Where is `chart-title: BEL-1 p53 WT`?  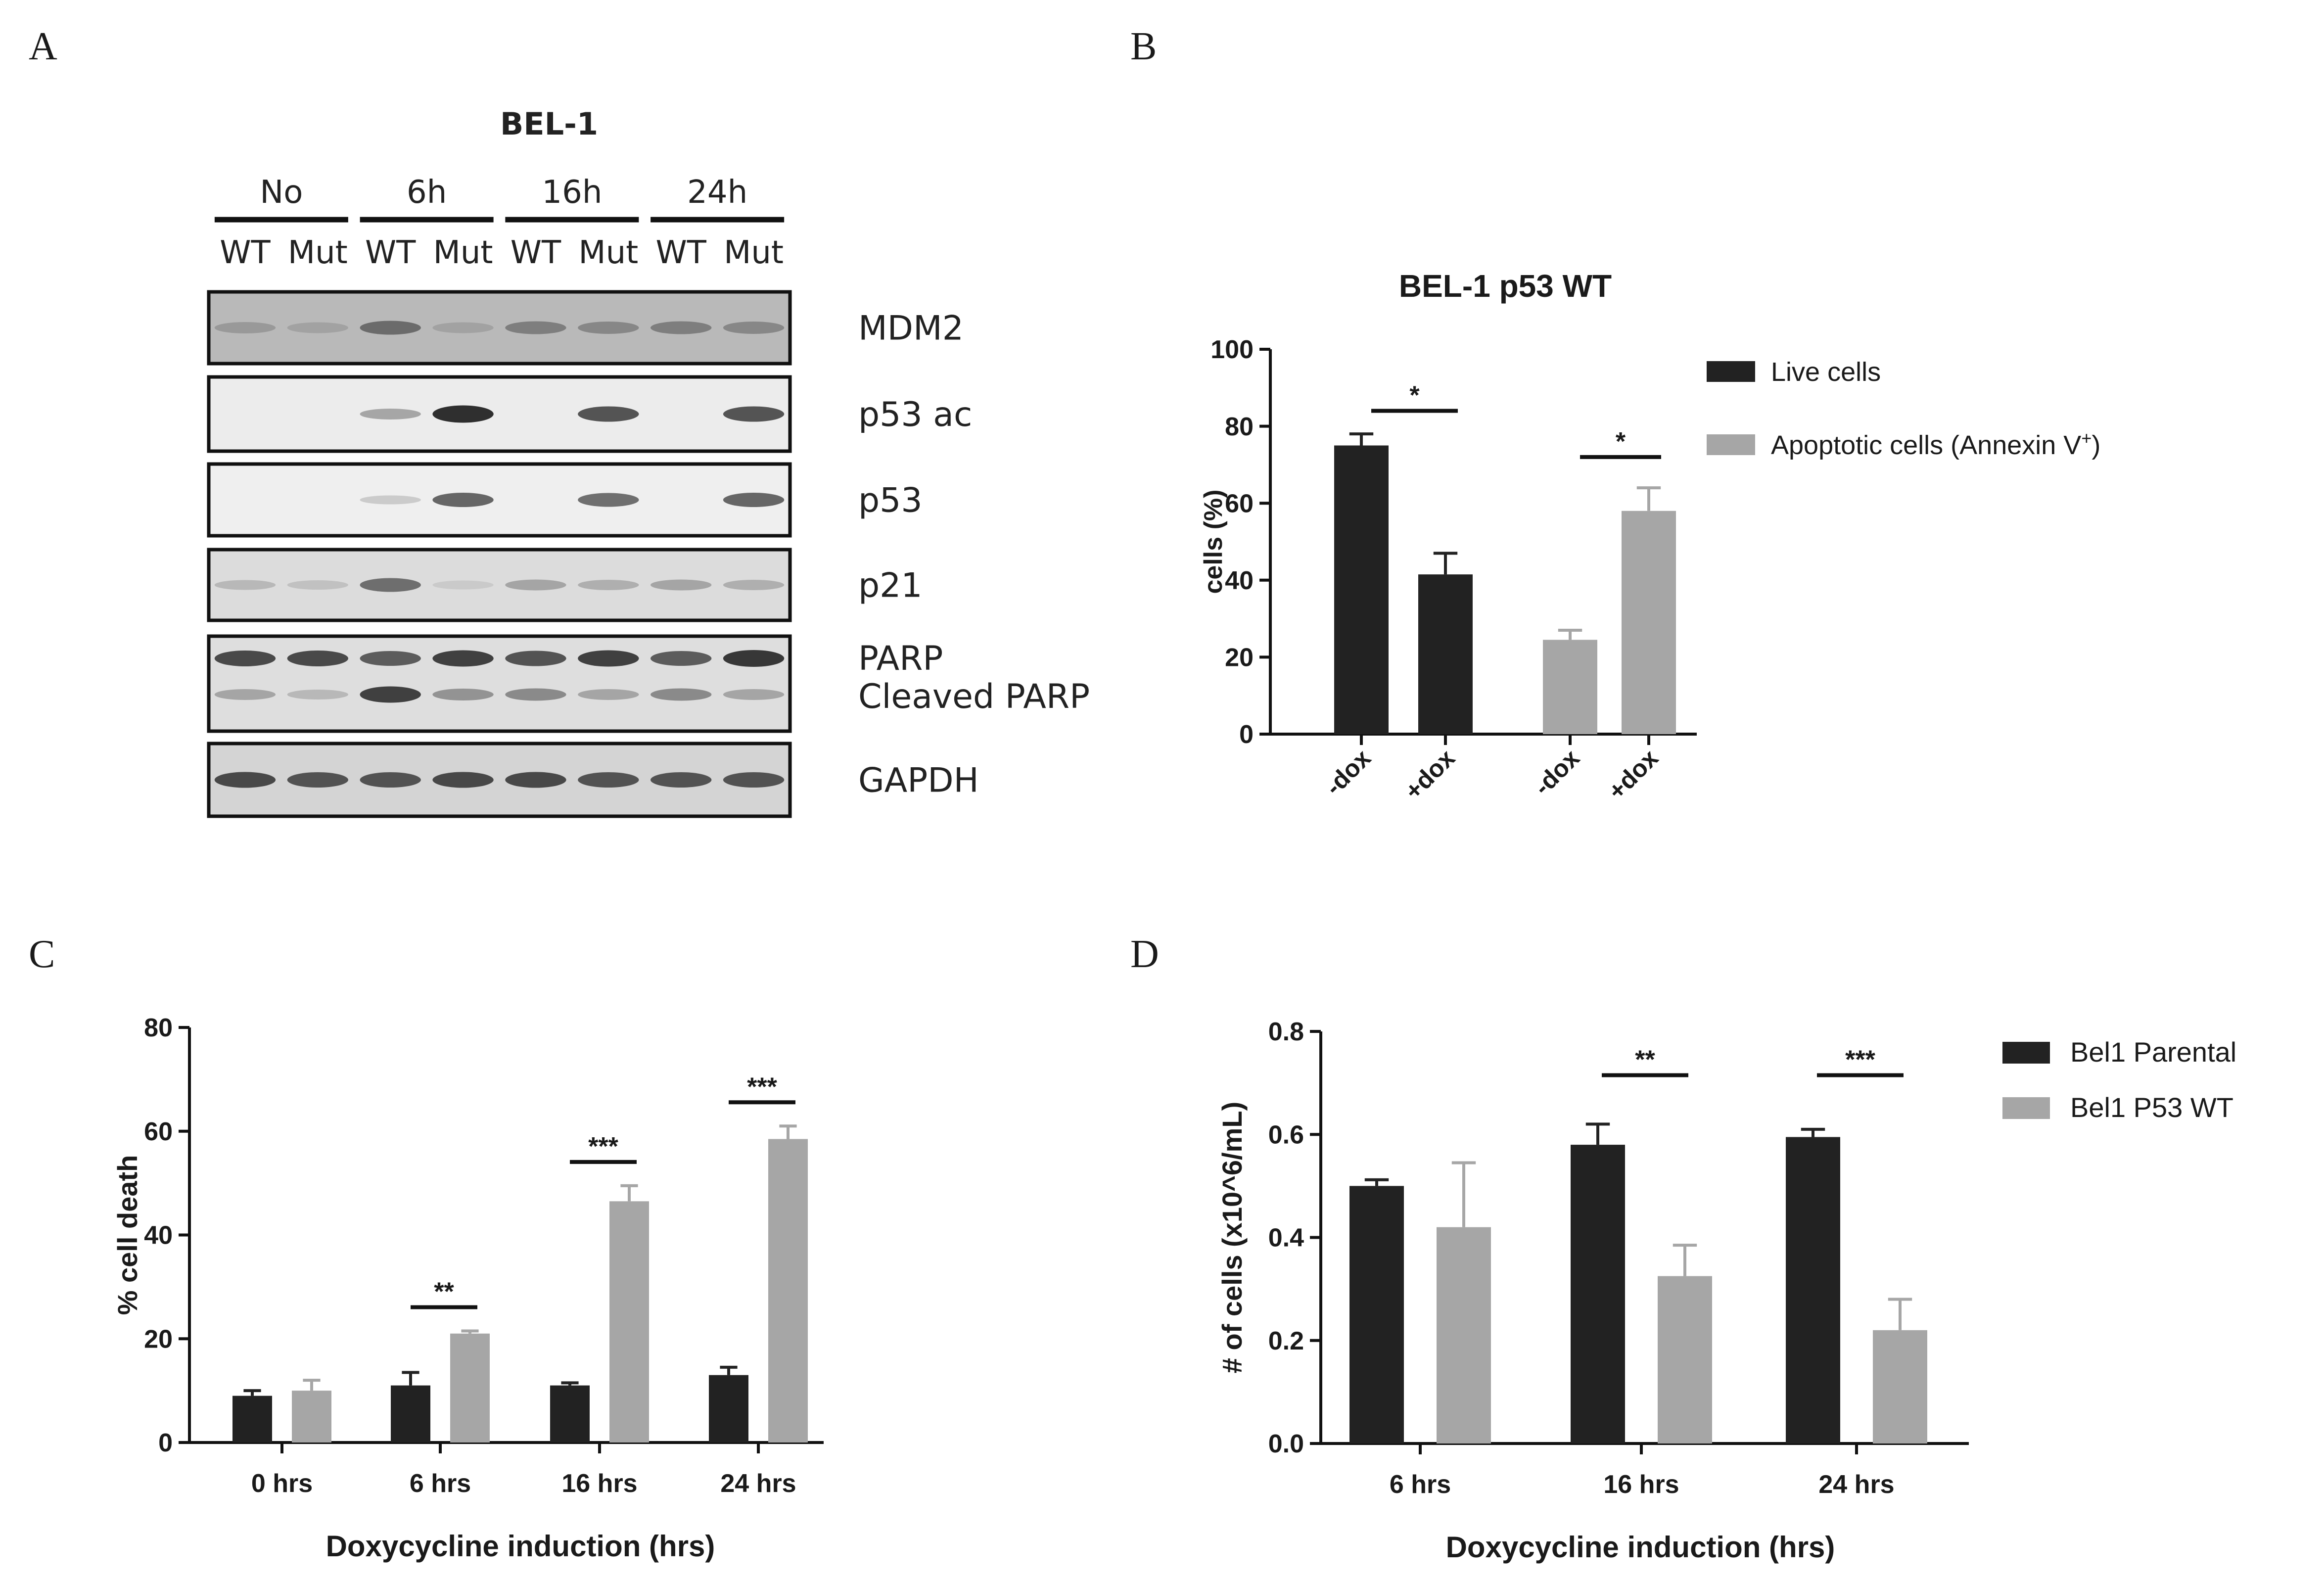
chart-title: BEL-1 p53 WT is located at coordinates (1505, 286).